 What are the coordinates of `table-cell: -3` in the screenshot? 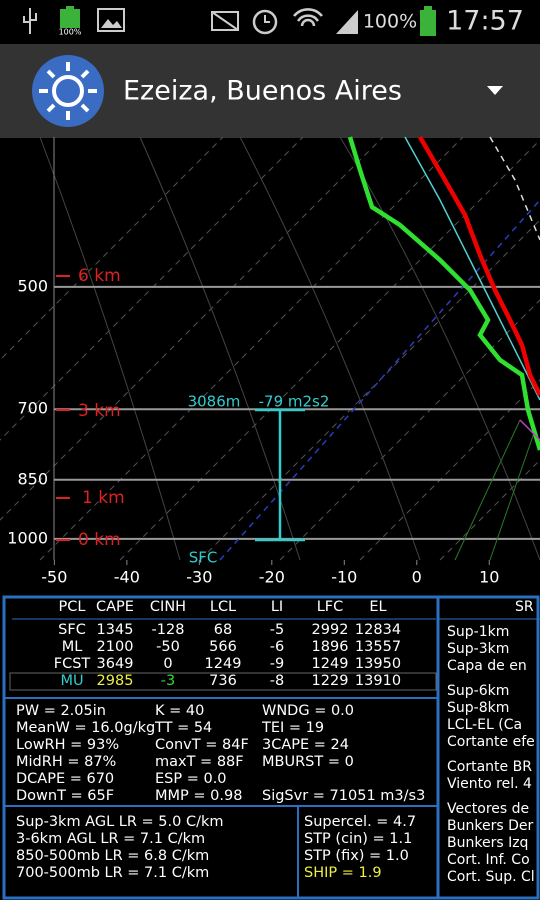 It's located at (168, 681).